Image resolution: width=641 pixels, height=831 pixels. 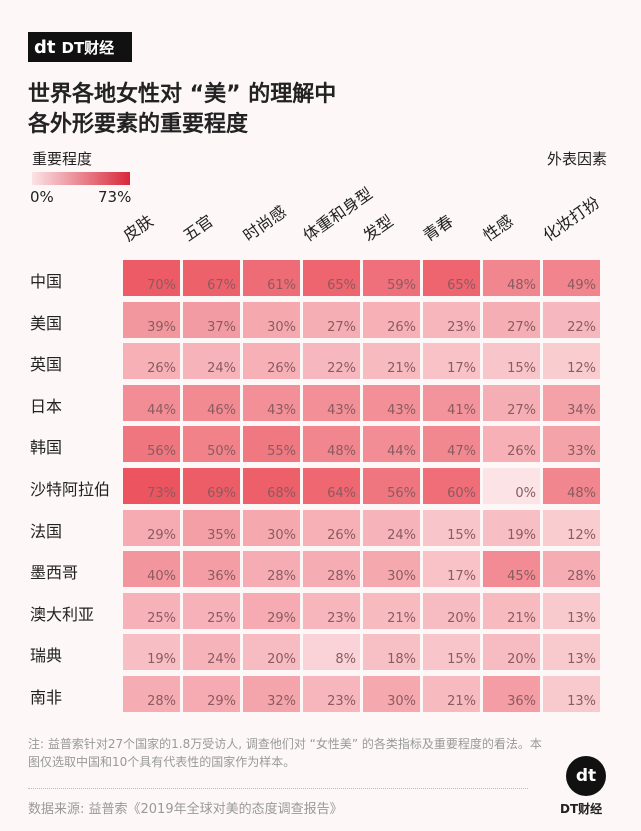 I want to click on cell-value-label: 49%, so click(x=581, y=285).